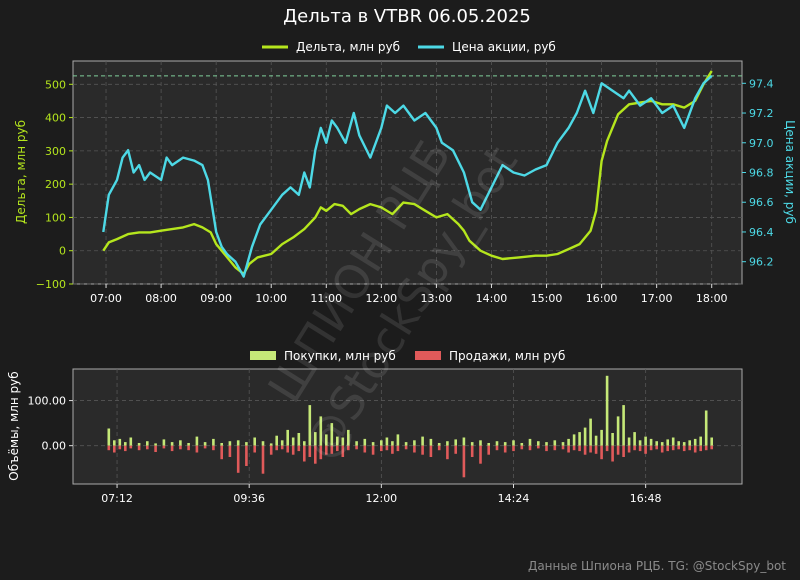  What do you see at coordinates (504, 47) in the screenshot?
I see `legend-label-price: Цена акции, руб` at bounding box center [504, 47].